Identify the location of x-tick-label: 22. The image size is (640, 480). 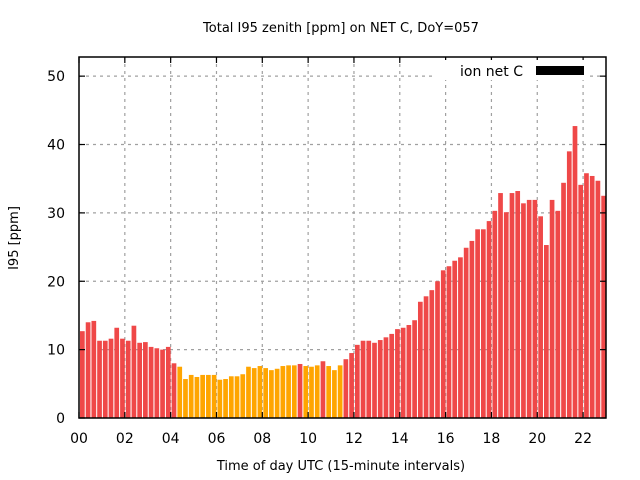
(583, 439).